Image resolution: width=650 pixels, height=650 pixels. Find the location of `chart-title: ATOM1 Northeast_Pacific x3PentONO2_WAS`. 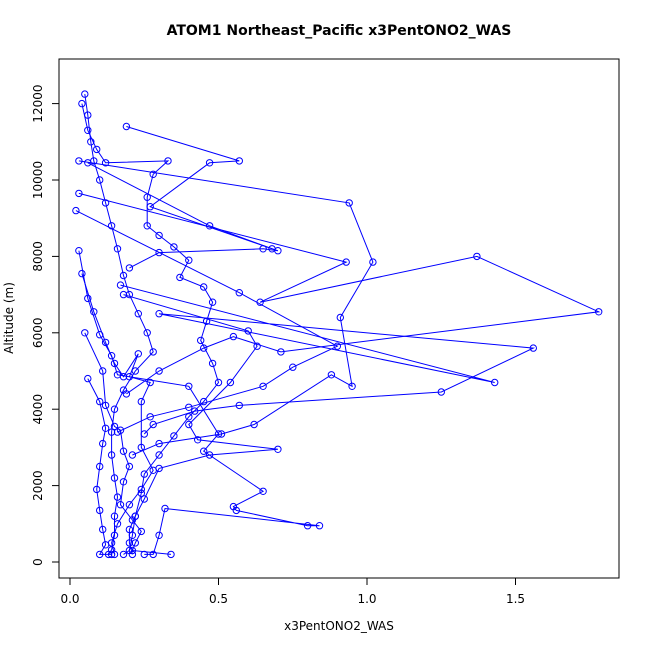

chart-title: ATOM1 Northeast_Pacific x3PentONO2_WAS is located at coordinates (339, 31).